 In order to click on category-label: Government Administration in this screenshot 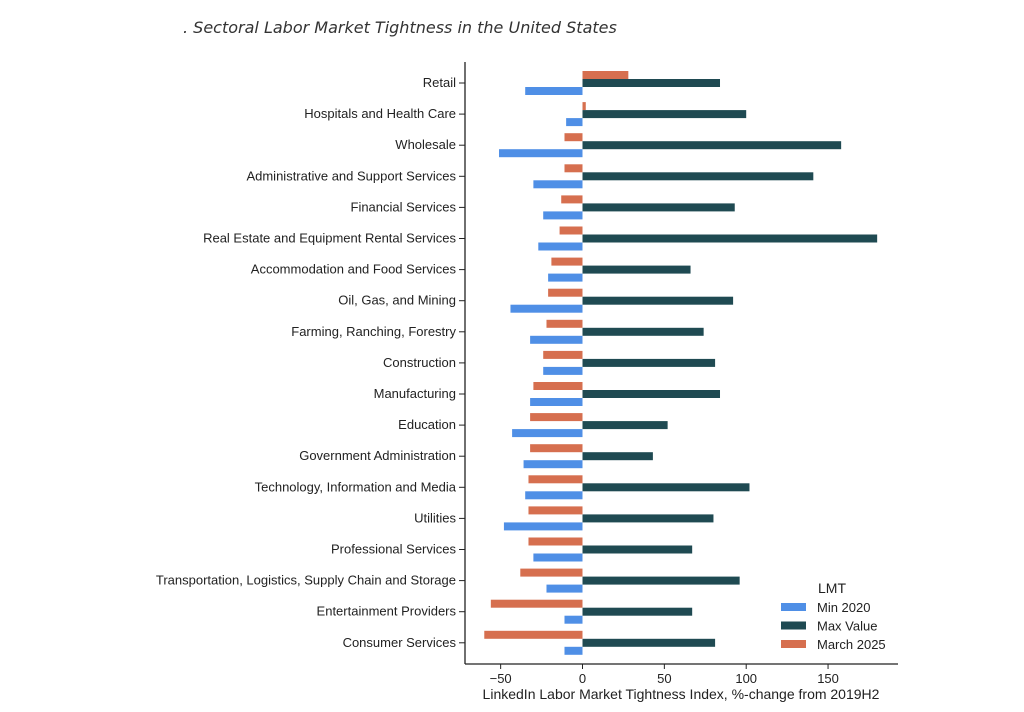, I will do `click(377, 455)`.